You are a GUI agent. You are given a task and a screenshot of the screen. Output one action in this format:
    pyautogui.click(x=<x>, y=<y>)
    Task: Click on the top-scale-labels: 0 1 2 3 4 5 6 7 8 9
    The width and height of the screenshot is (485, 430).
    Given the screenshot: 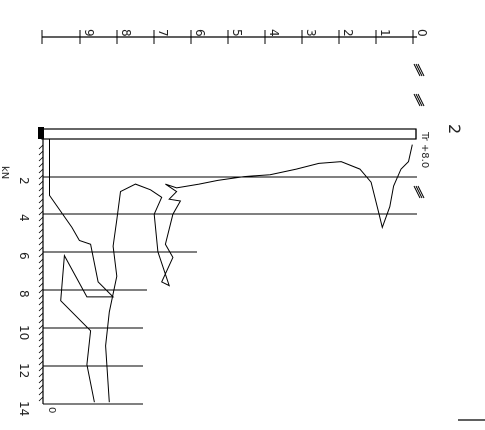 What is the action you would take?
    pyautogui.click(x=255, y=33)
    